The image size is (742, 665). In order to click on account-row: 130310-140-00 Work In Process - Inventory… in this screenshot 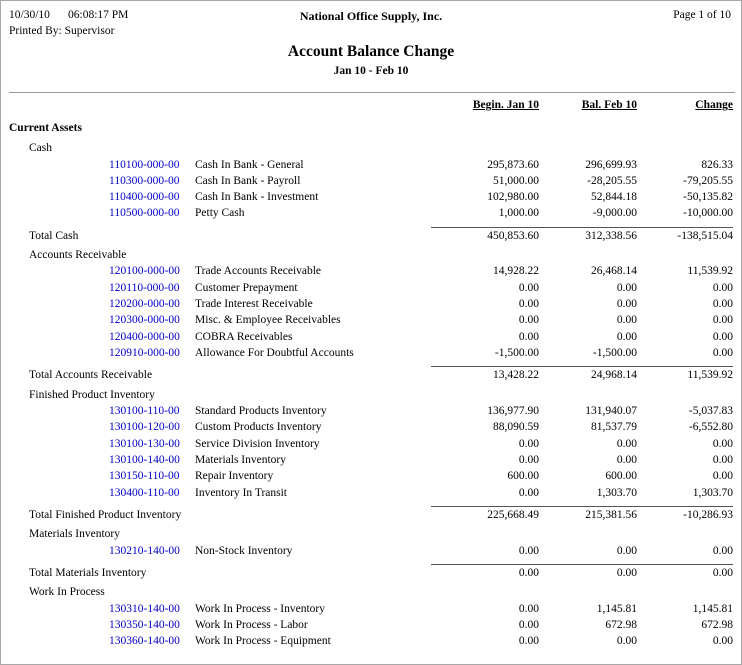, I will do `click(375, 611)`.